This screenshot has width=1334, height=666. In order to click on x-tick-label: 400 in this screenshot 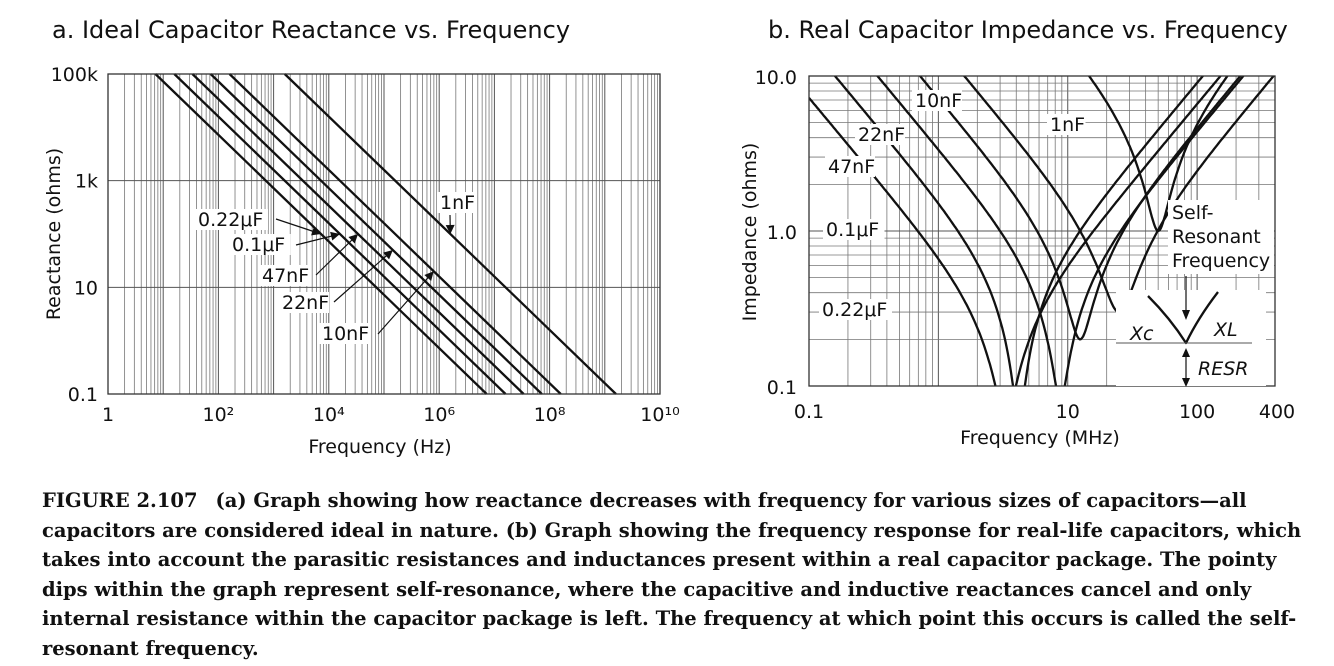, I will do `click(1277, 412)`.